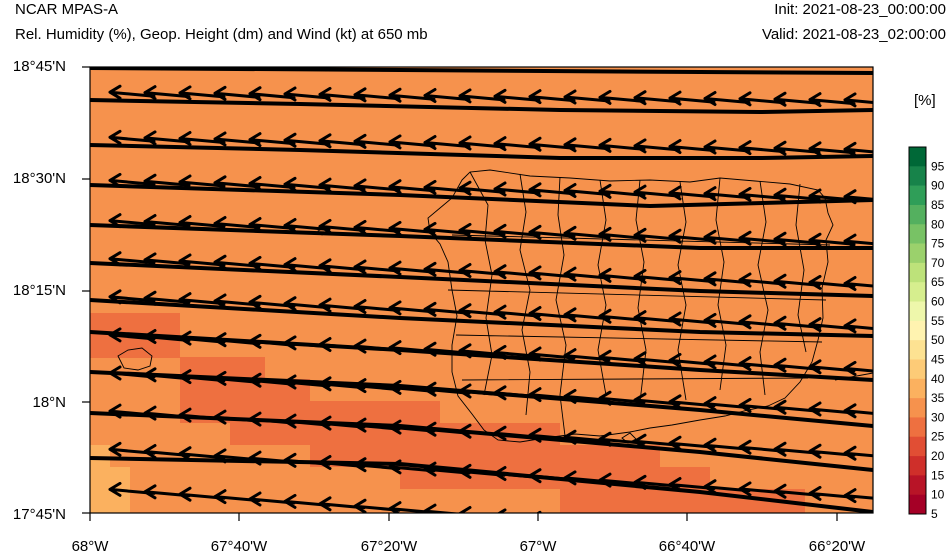 The width and height of the screenshot is (949, 555). Describe the element at coordinates (90, 546) in the screenshot. I see `x-tick-label: 68°W` at that location.